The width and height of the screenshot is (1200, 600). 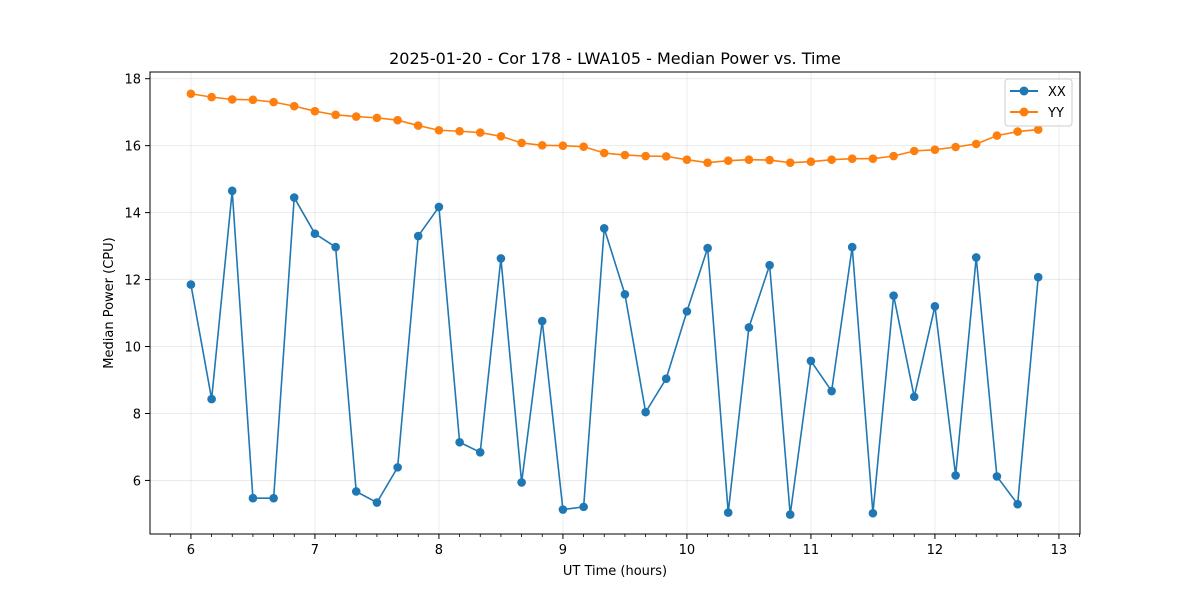 I want to click on x-axis: 6 7 8 9 10 11 12 13, so click(x=624, y=546).